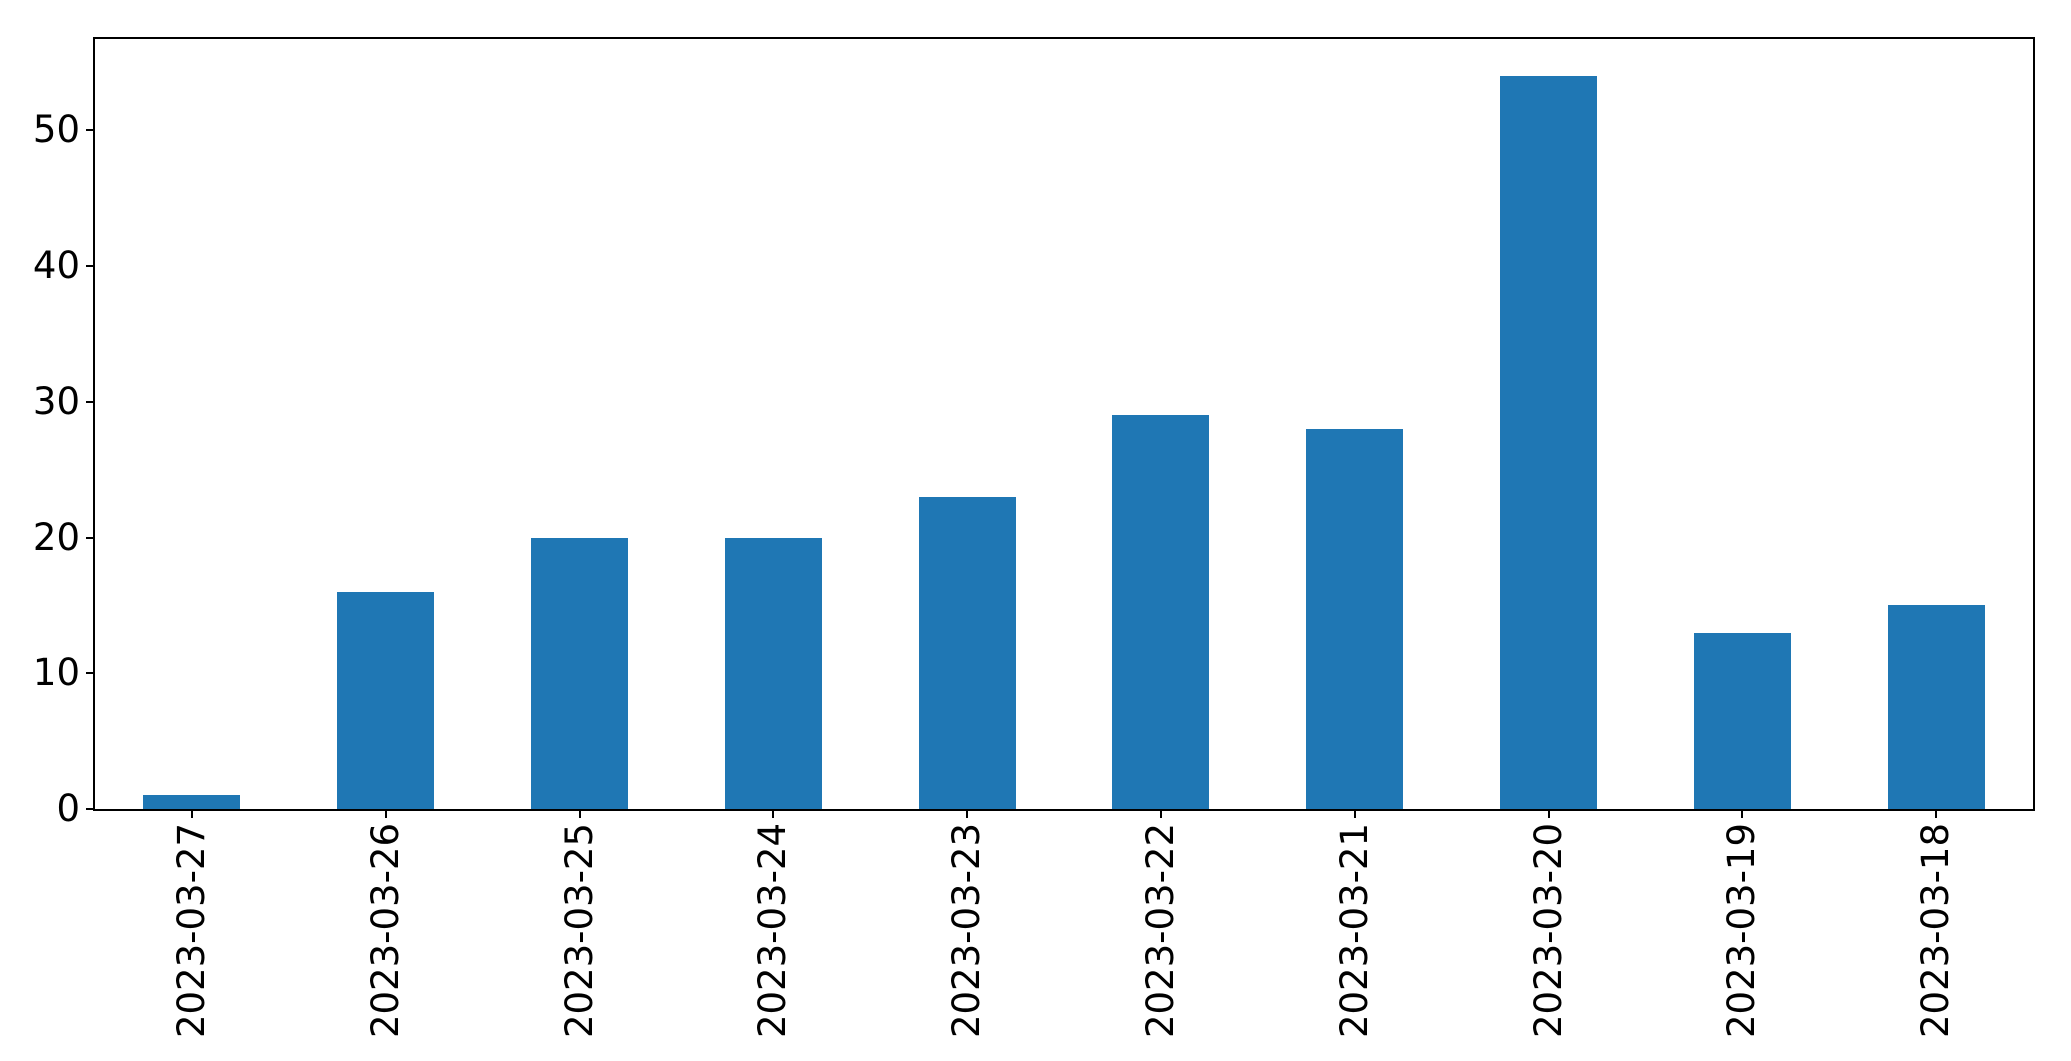  Describe the element at coordinates (1354, 931) in the screenshot. I see `x-tick-label: 2023-03-21` at that location.